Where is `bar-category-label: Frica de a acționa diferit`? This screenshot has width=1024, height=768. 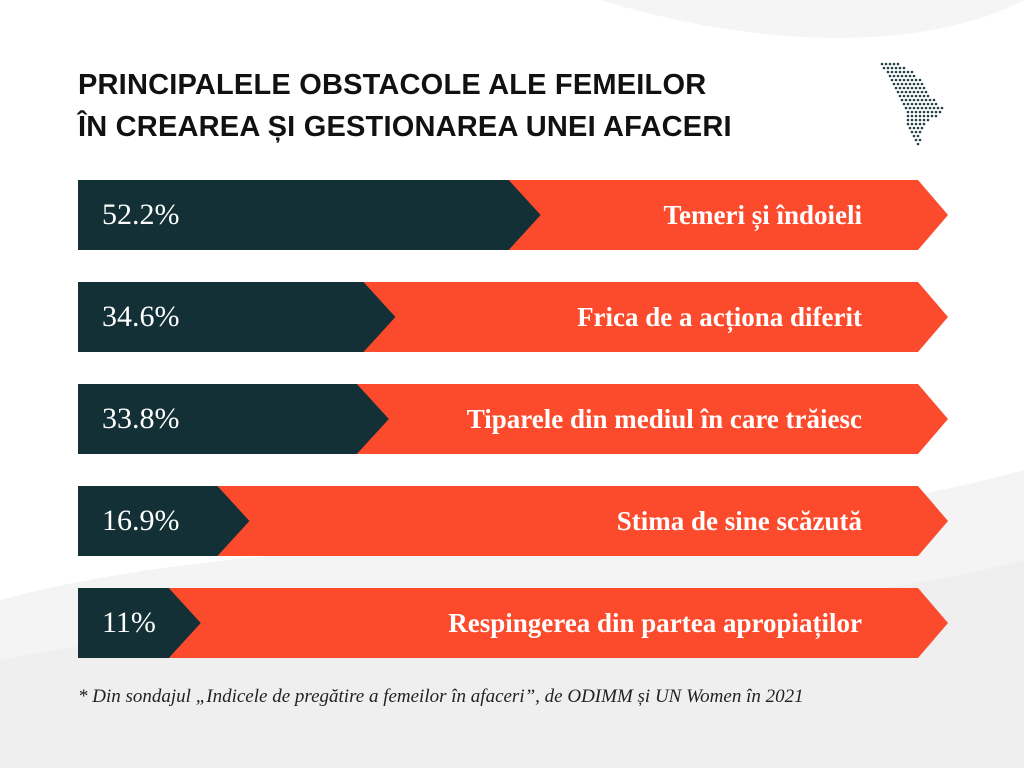 bar-category-label: Frica de a acționa diferit is located at coordinates (719, 317).